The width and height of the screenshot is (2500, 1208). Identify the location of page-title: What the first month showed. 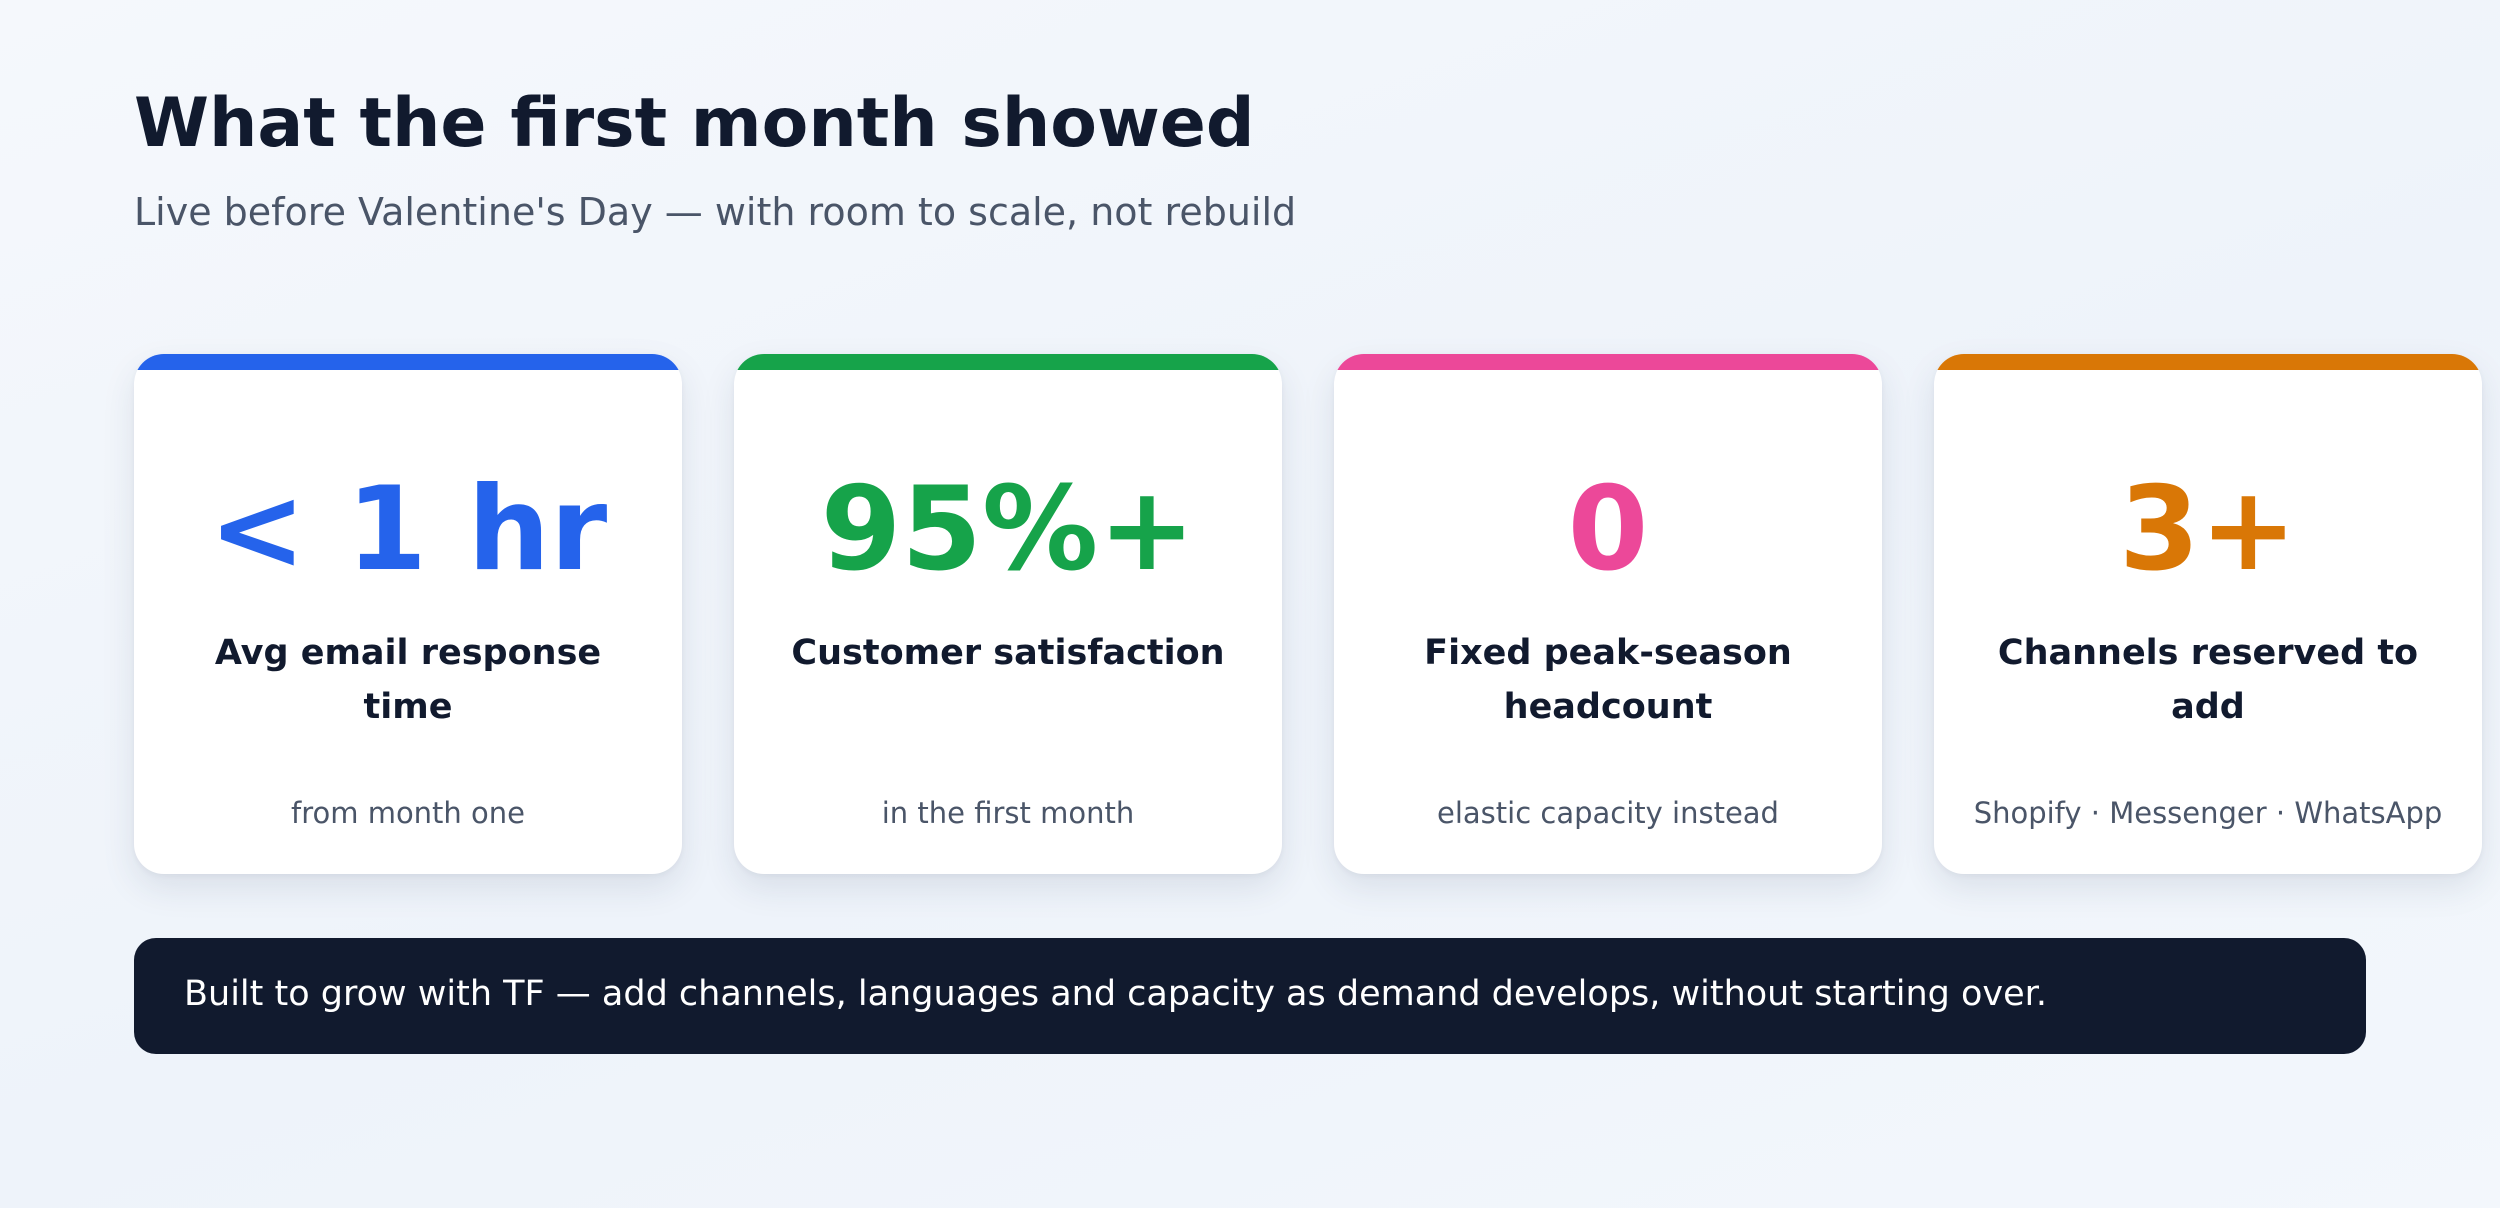
(694, 123).